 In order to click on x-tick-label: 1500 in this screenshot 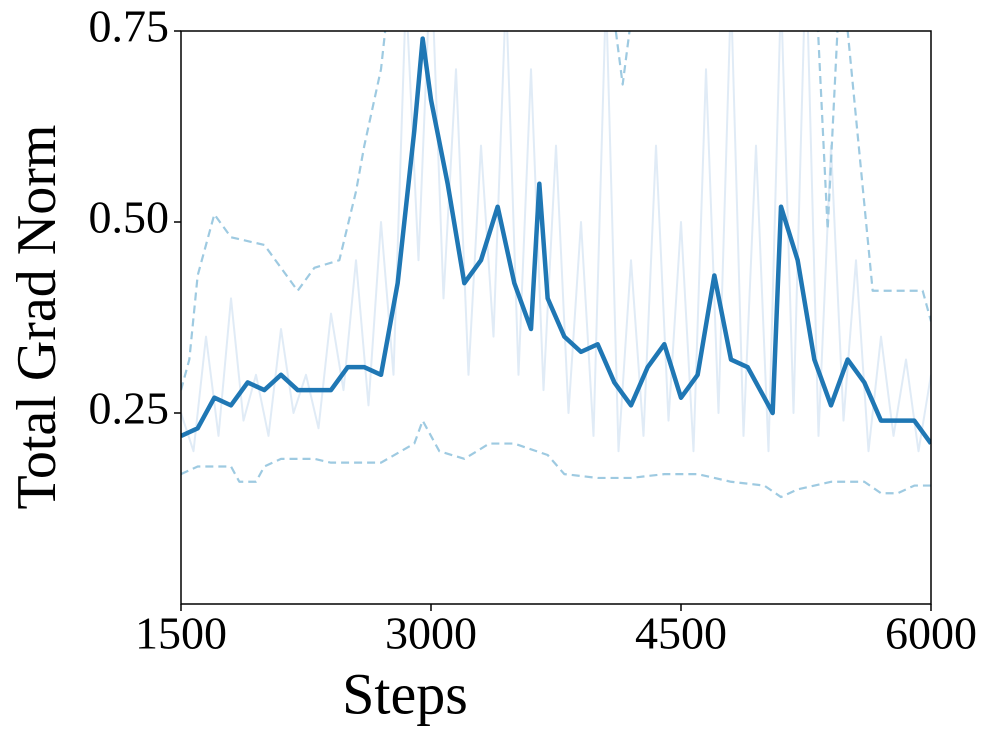, I will do `click(181, 633)`.